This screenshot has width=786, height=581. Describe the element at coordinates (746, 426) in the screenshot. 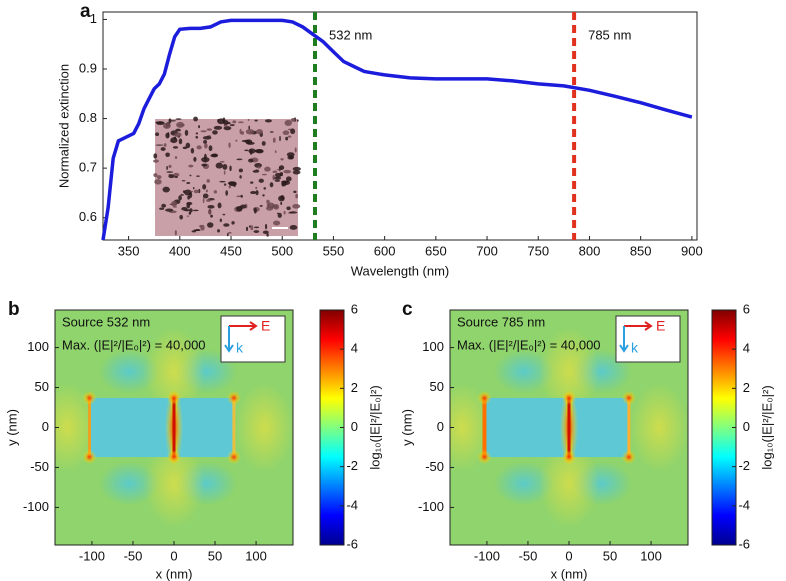

I see `colorbar-tick-label: 0` at that location.